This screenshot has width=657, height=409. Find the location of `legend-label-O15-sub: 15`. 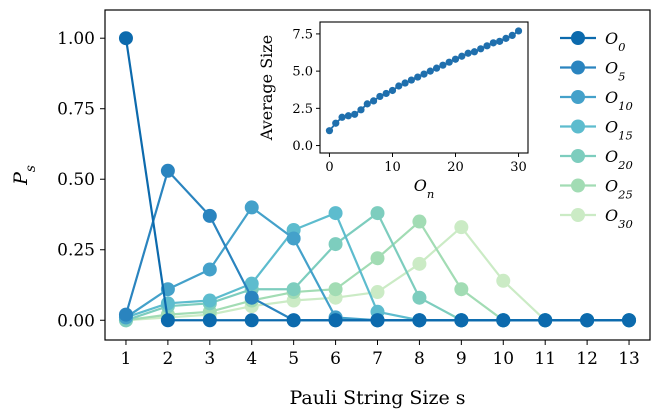

legend-label-O15-sub: 15 is located at coordinates (625, 136).